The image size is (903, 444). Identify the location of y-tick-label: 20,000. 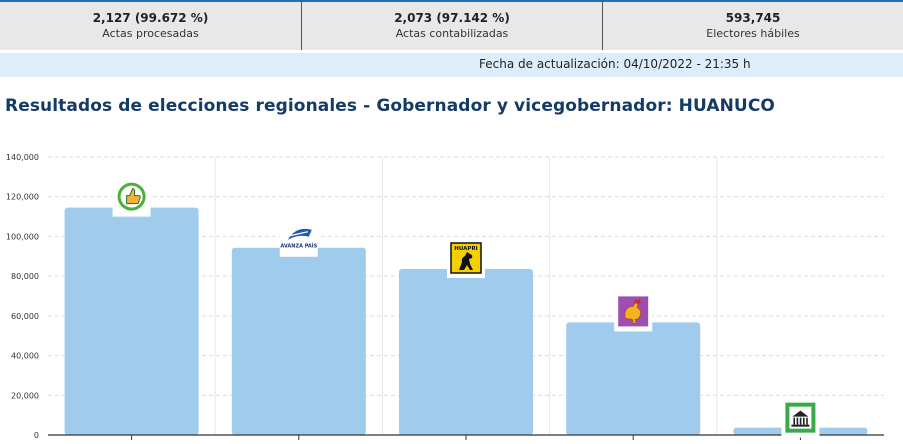
(25, 395).